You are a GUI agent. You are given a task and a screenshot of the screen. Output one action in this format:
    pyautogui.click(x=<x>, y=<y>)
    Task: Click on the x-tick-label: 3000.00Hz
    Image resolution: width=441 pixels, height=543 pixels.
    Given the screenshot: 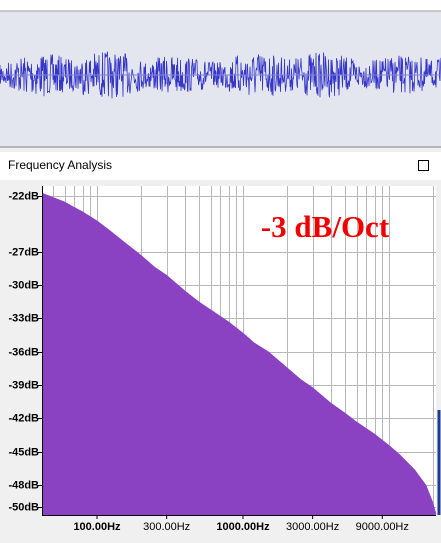 What is the action you would take?
    pyautogui.click(x=312, y=527)
    